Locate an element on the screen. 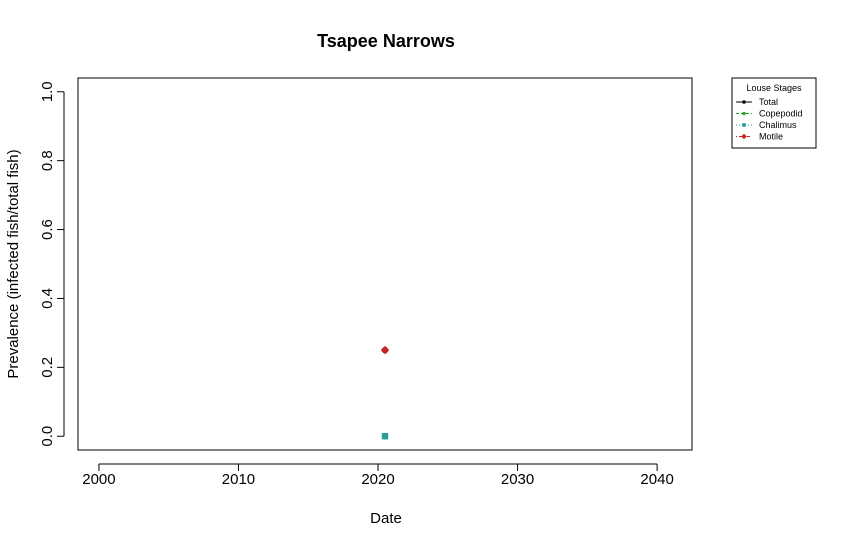 The image size is (849, 547). y-tick-label: 1.0 is located at coordinates (47, 91).